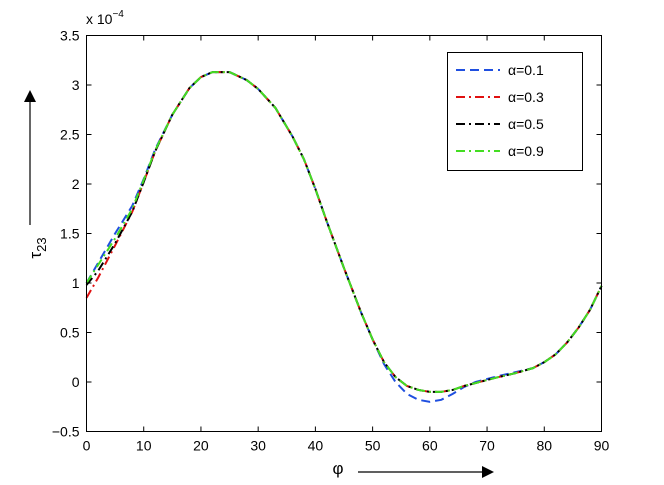  Describe the element at coordinates (526, 124) in the screenshot. I see `legend-label: α=0.5` at that location.